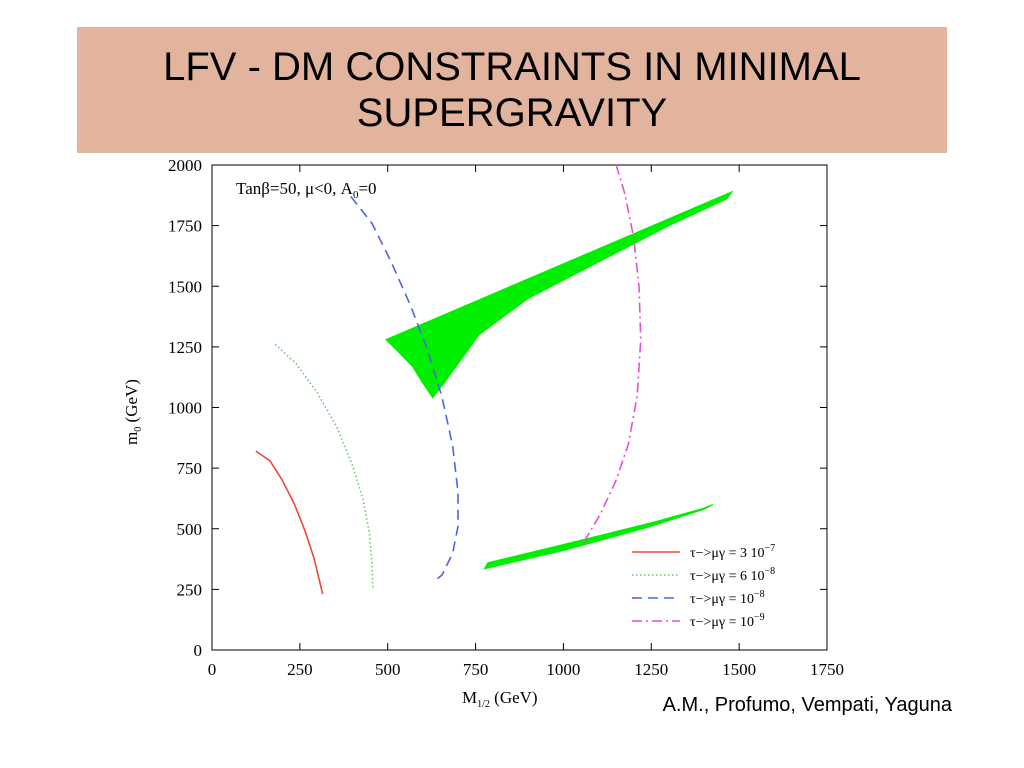 The image size is (1024, 768). I want to click on y-tick-label: 2000, so click(185, 165).